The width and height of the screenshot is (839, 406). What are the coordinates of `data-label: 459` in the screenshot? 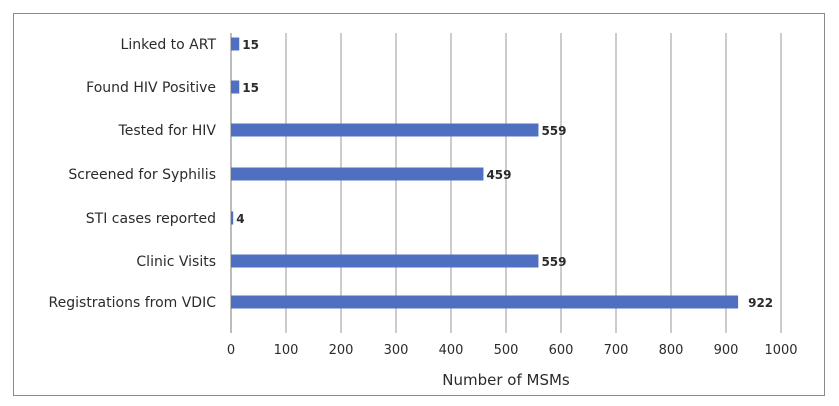 It's located at (498, 175).